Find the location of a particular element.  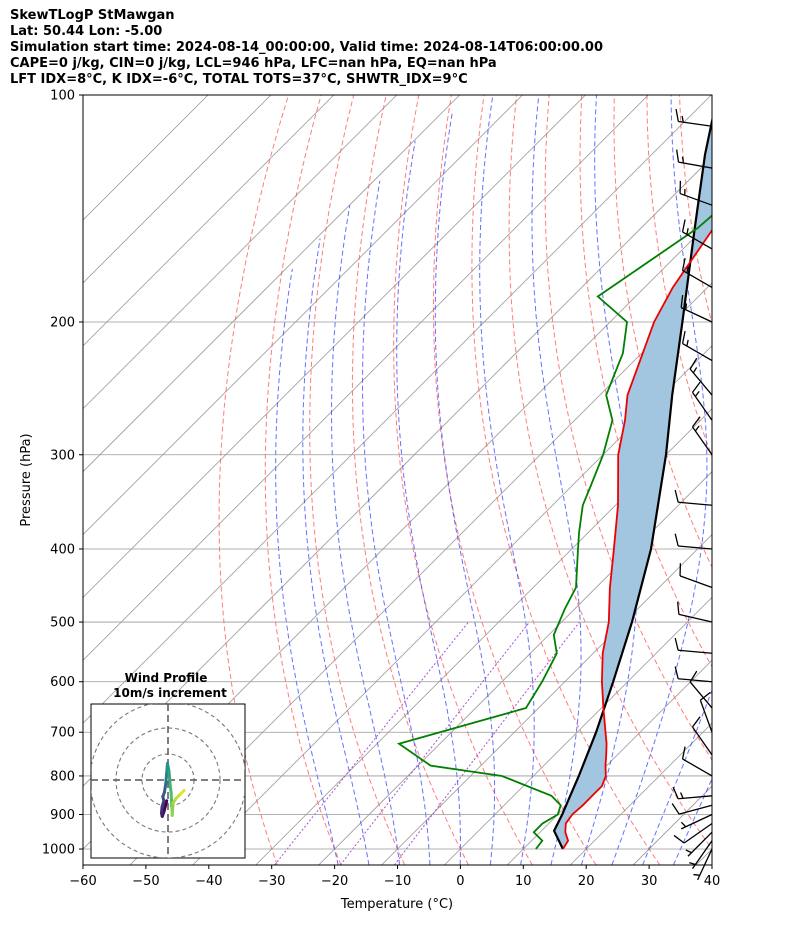

x-tick-label: 20 is located at coordinates (586, 881).